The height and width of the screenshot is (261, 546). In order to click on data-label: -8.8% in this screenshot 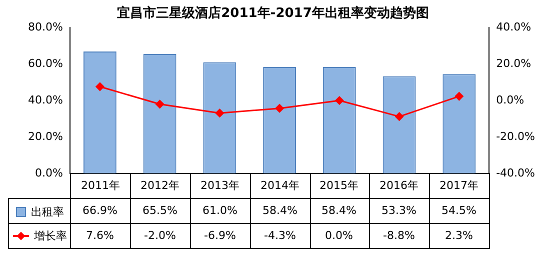, I will do `click(399, 236)`.